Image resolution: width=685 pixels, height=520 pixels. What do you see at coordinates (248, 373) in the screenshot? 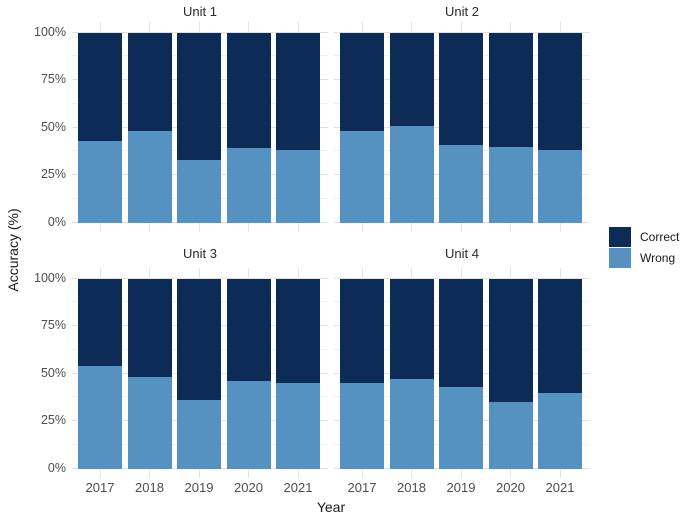
I see `bar-unit3-2020` at bounding box center [248, 373].